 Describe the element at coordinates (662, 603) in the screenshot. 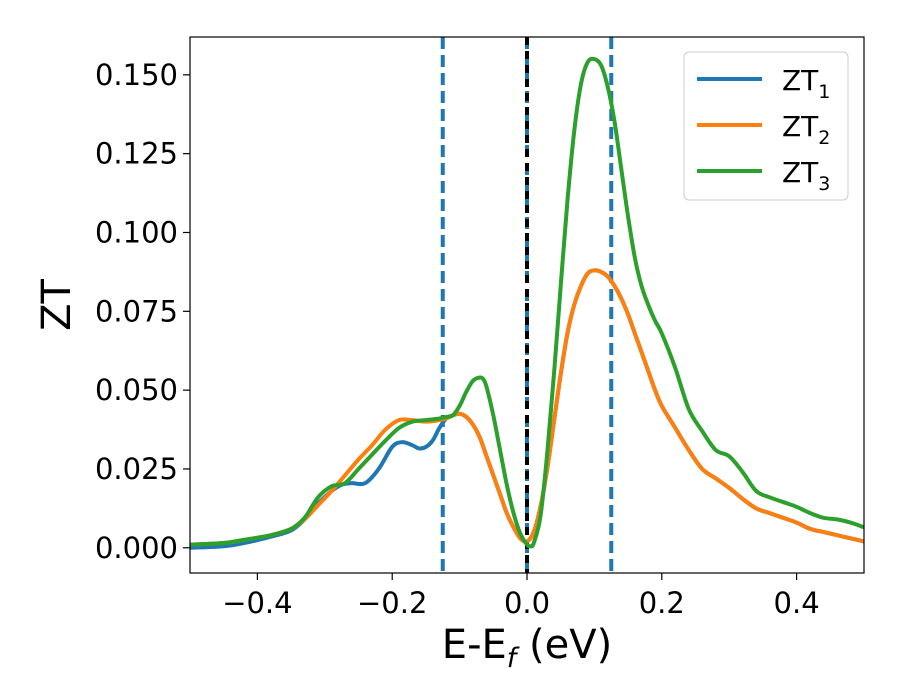

I see `x-tick-label: 0.2` at that location.